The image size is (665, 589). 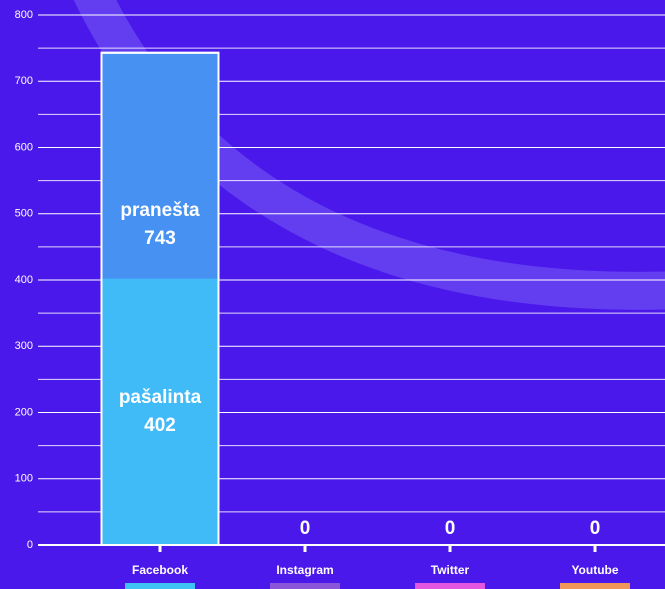 I want to click on bar, so click(x=160, y=411).